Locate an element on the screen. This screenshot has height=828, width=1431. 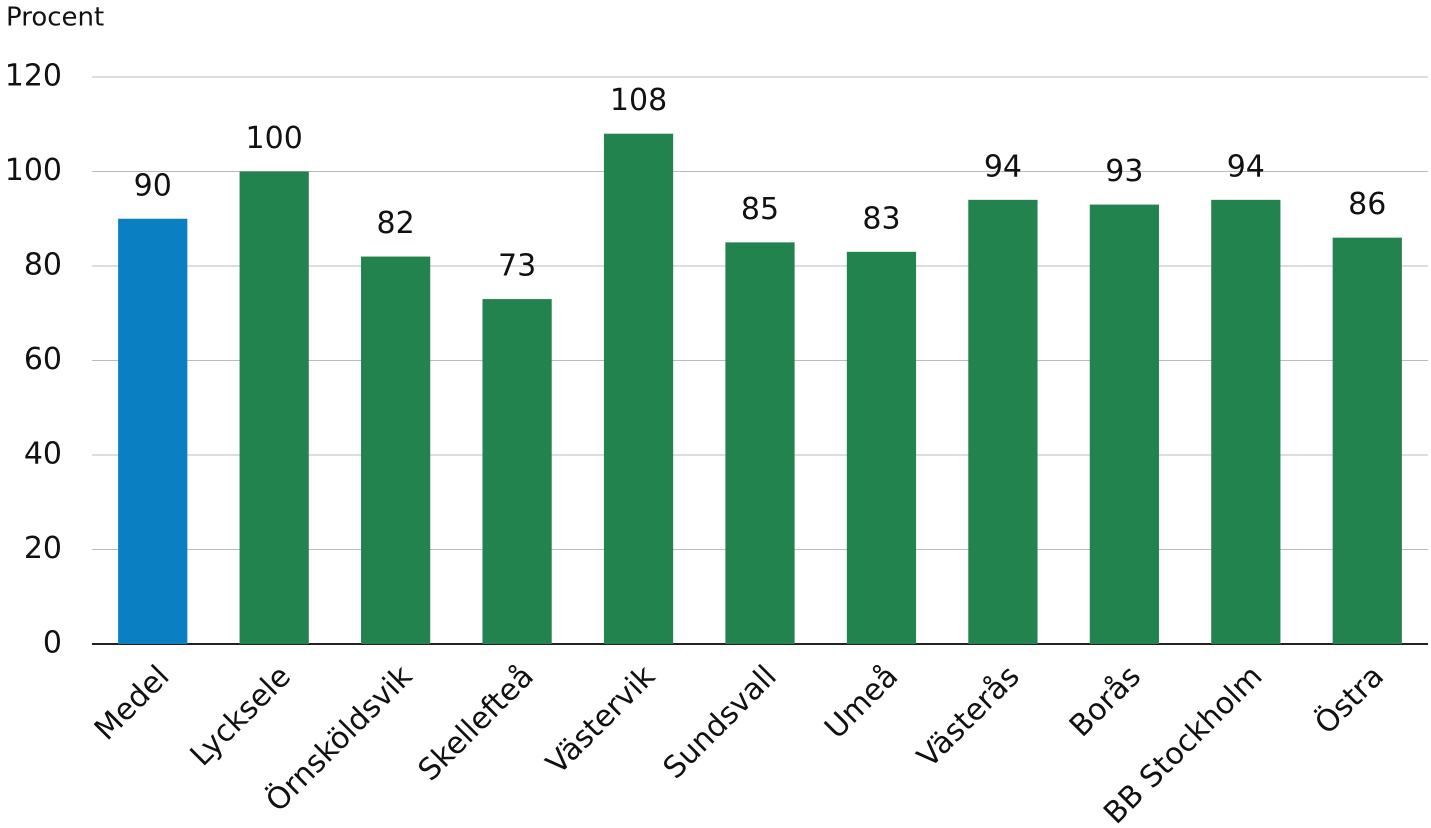
y-tick-label: 60 is located at coordinates (43, 359).